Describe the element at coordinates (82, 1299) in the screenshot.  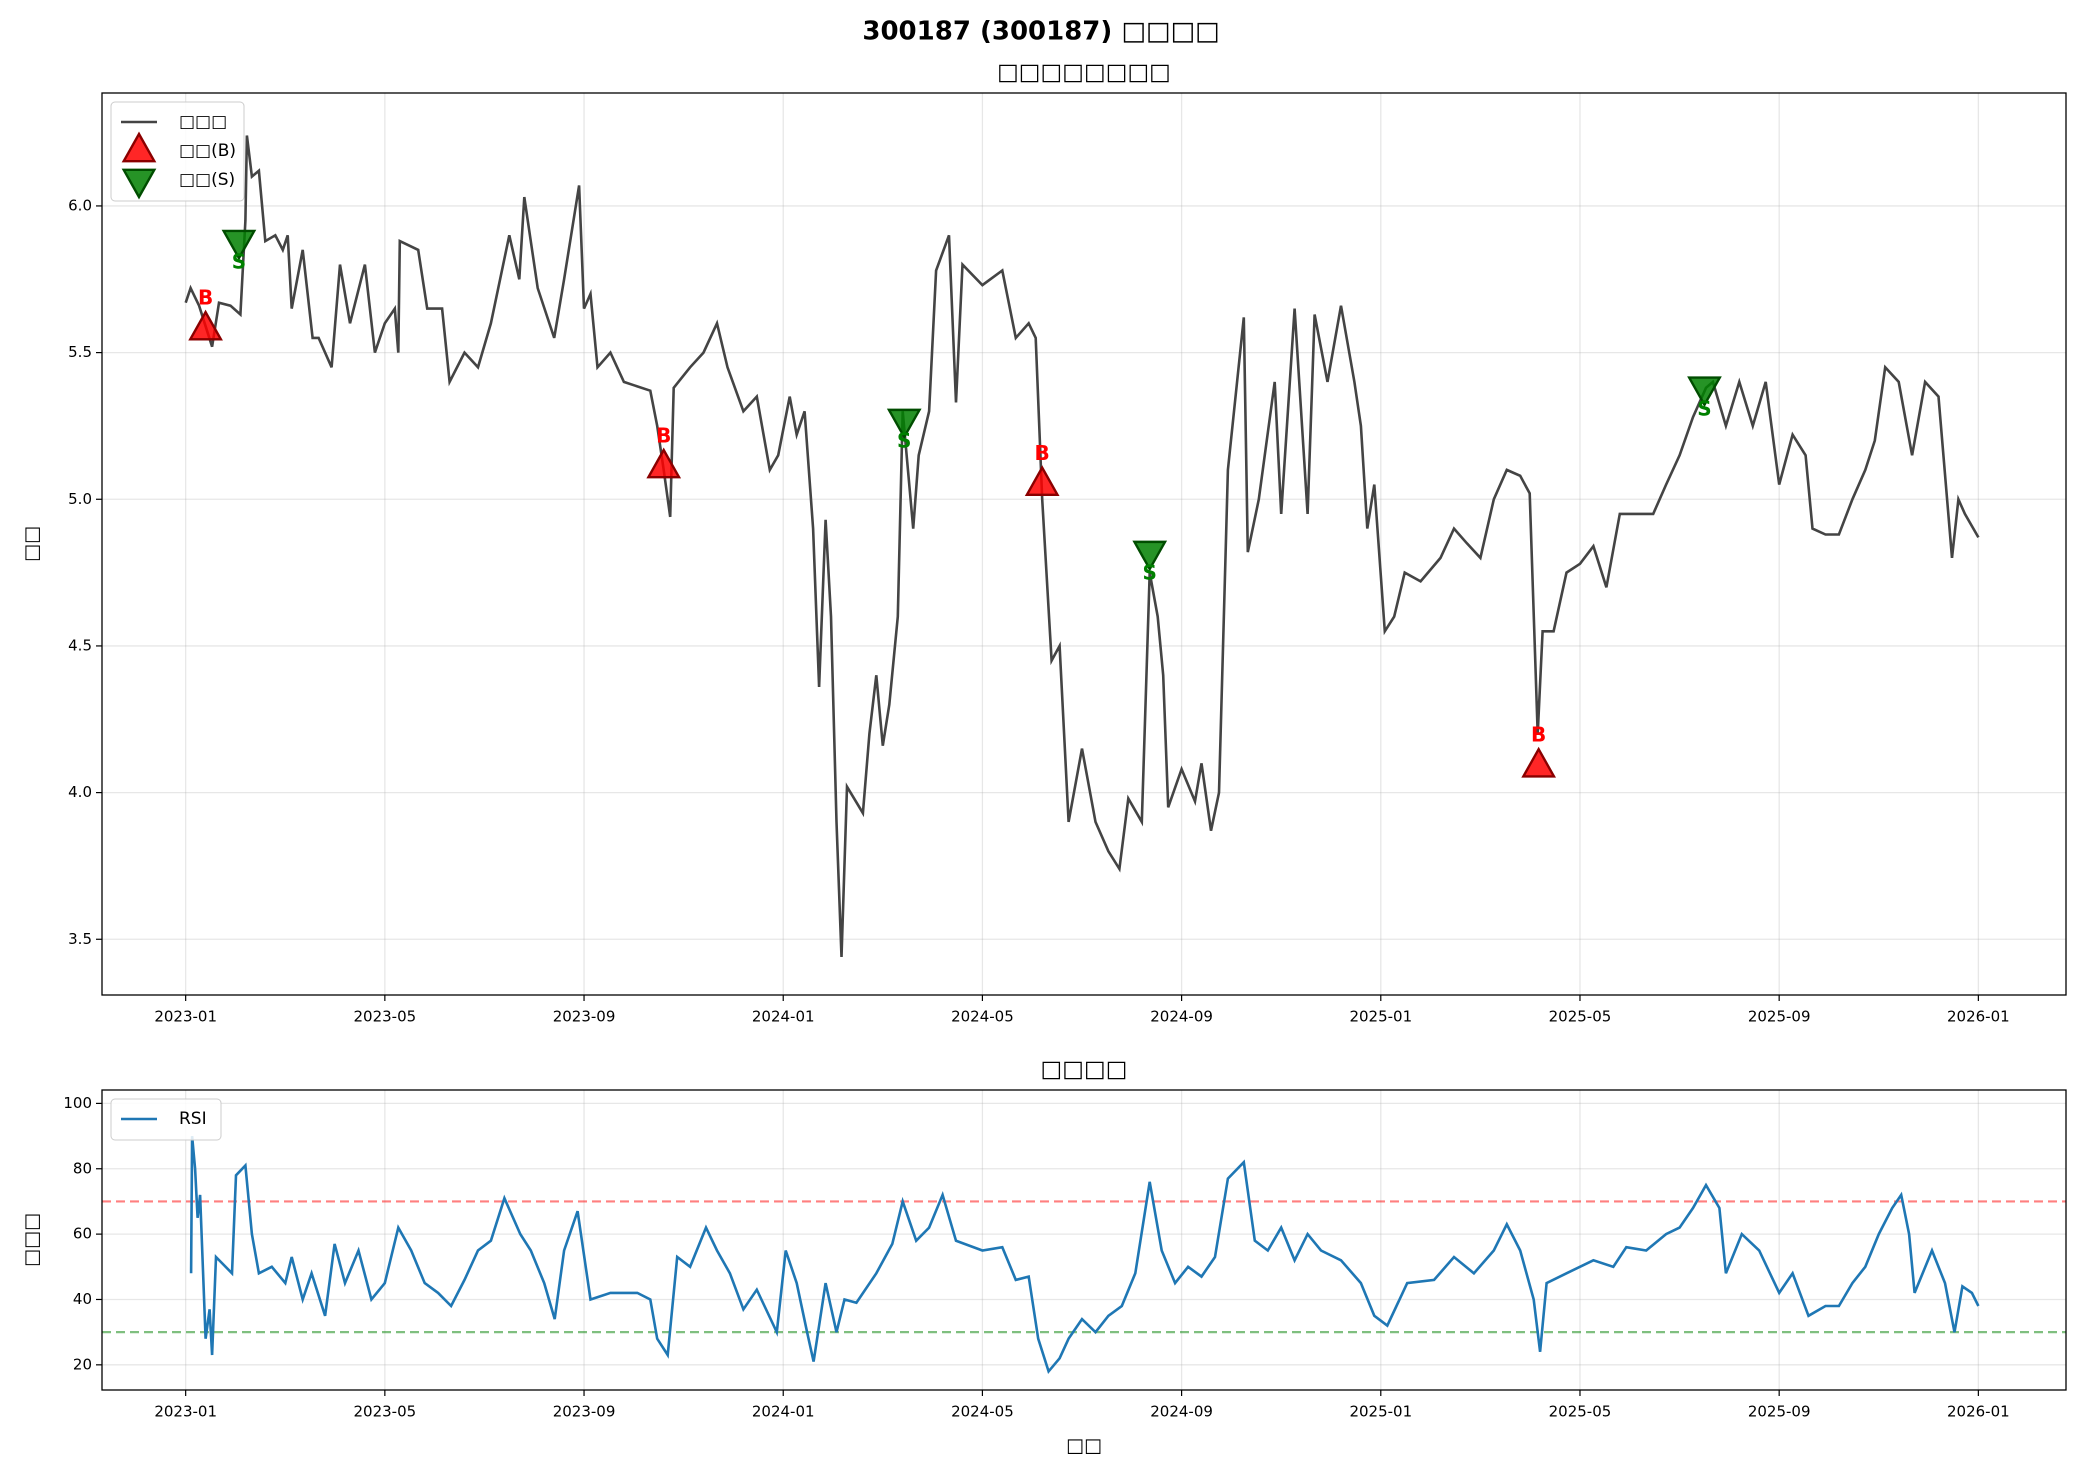
I see `y-tick-label: 40` at that location.